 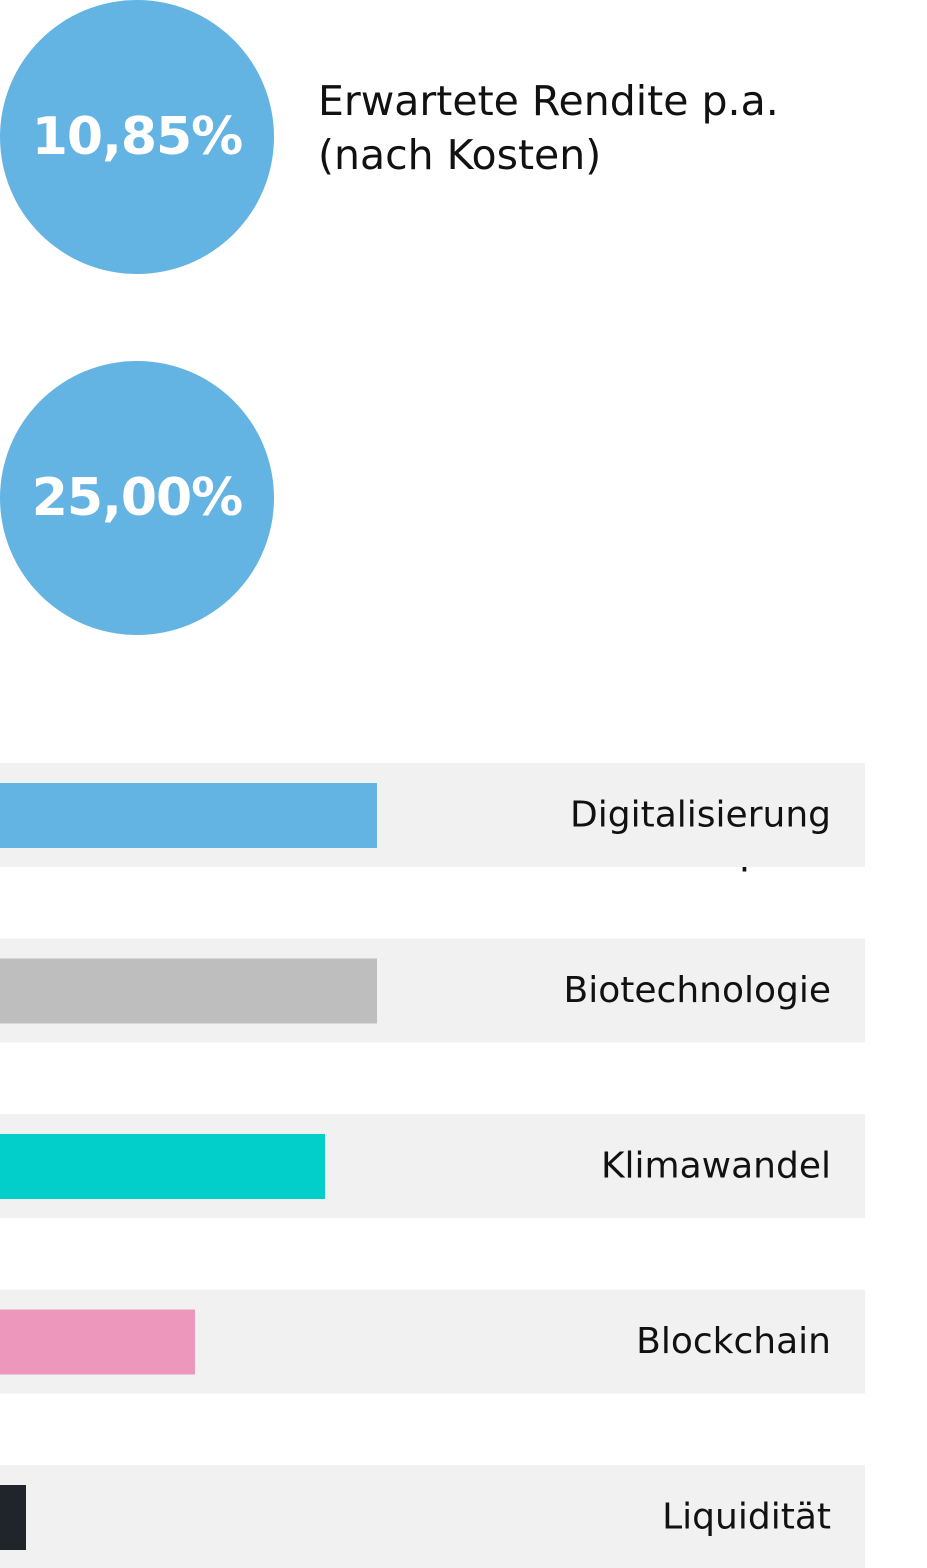 I want to click on expected-volatility-value: 25,00%, so click(x=137, y=498).